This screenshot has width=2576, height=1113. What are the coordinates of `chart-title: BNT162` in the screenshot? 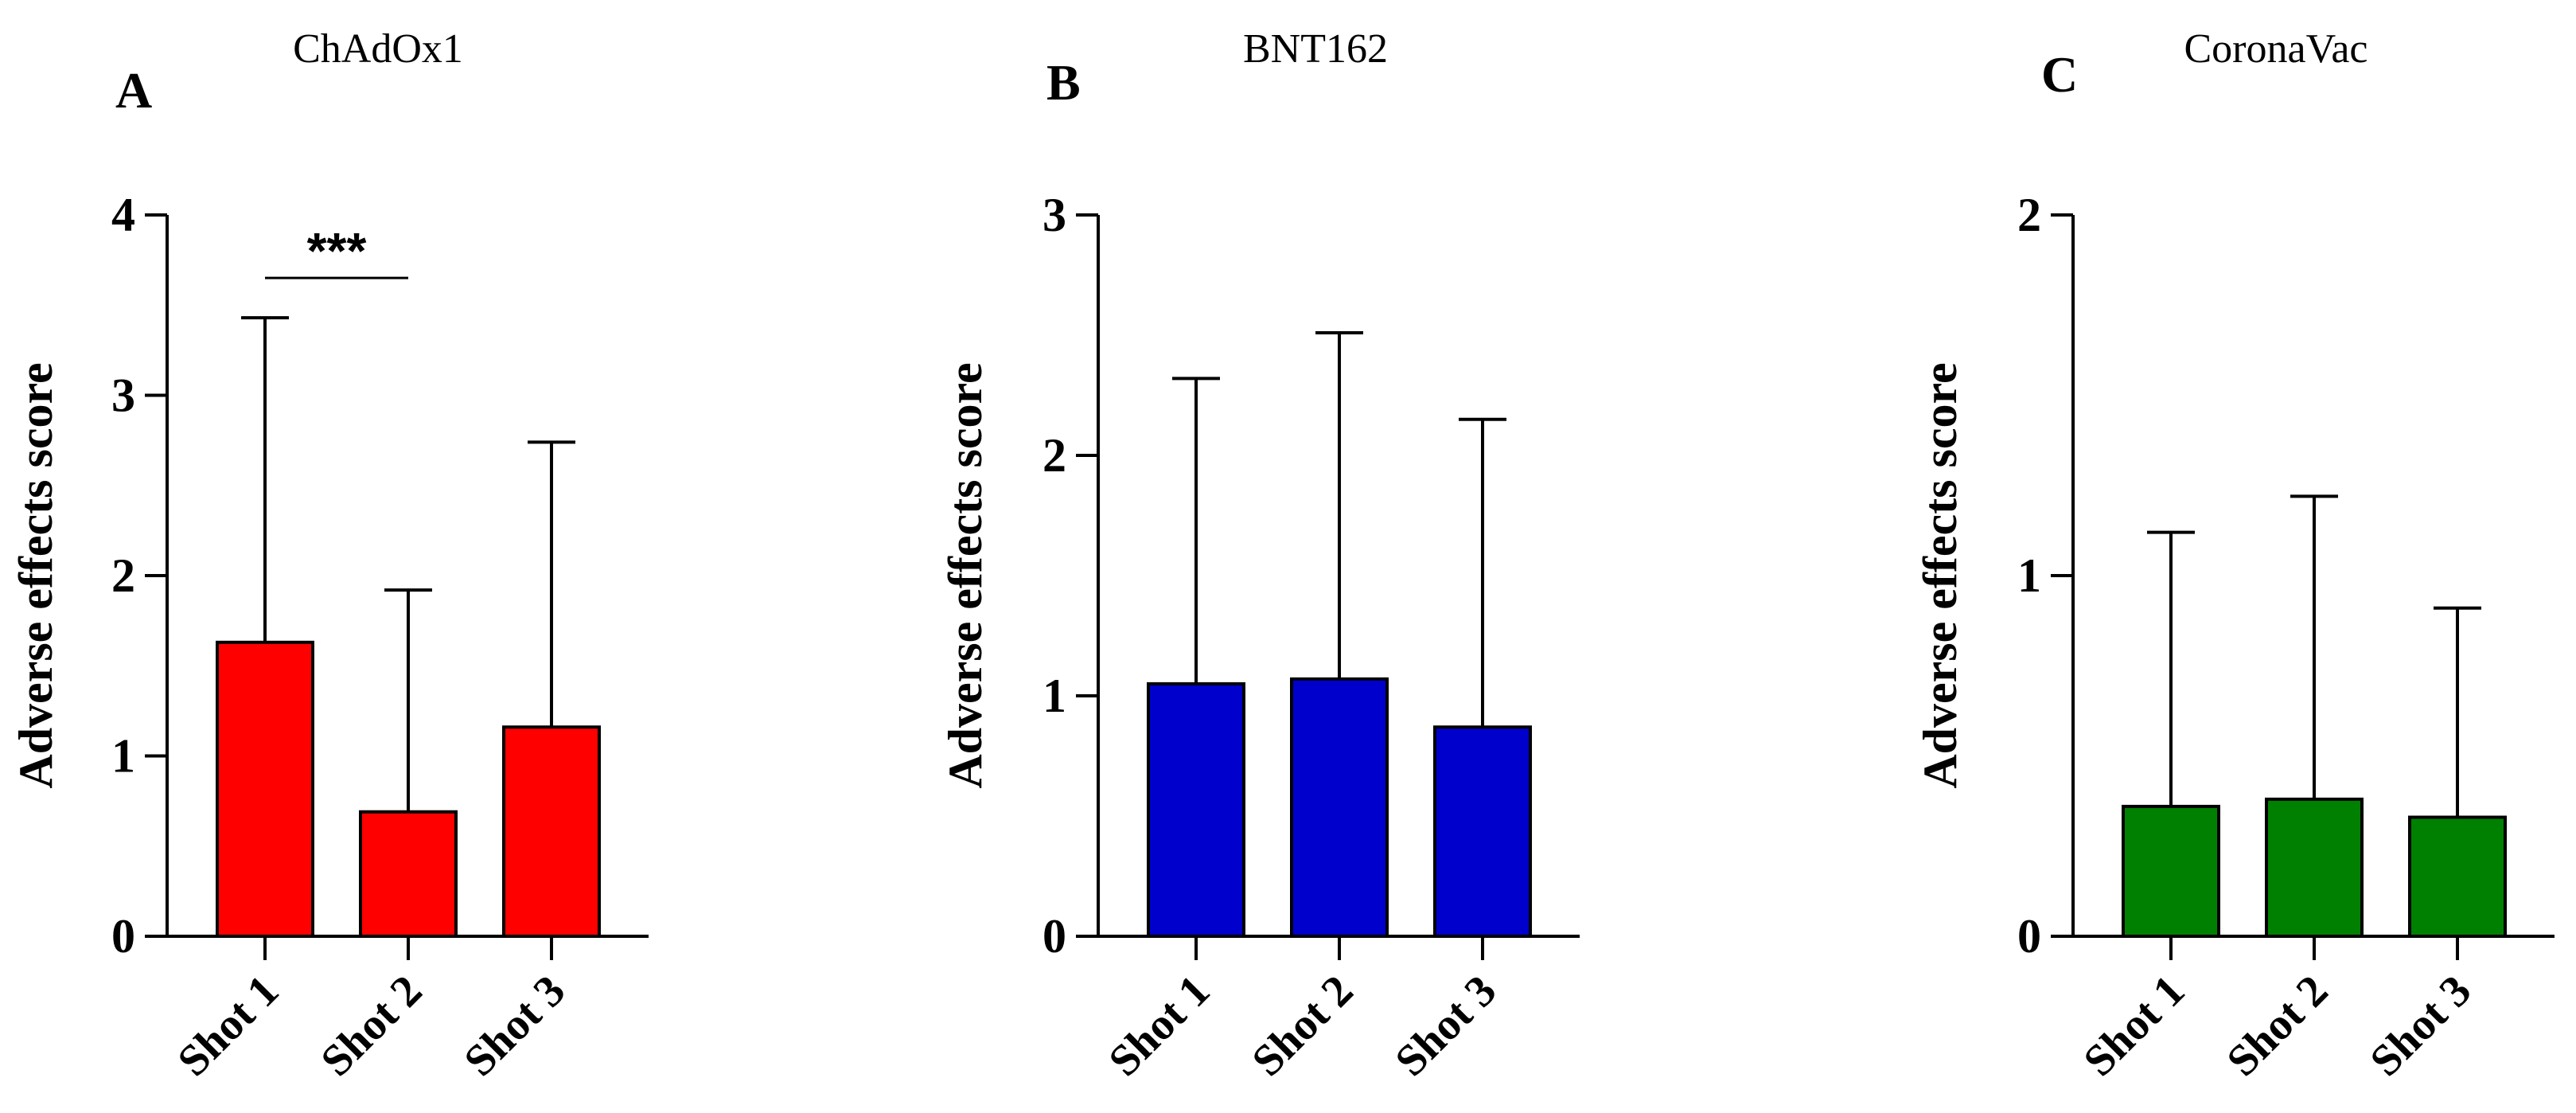 It's located at (1315, 49).